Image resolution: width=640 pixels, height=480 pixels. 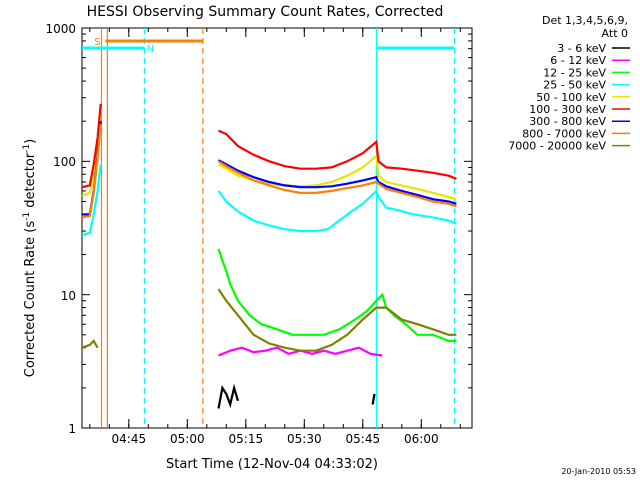 What do you see at coordinates (363, 439) in the screenshot?
I see `x-tick-label: 05:45` at bounding box center [363, 439].